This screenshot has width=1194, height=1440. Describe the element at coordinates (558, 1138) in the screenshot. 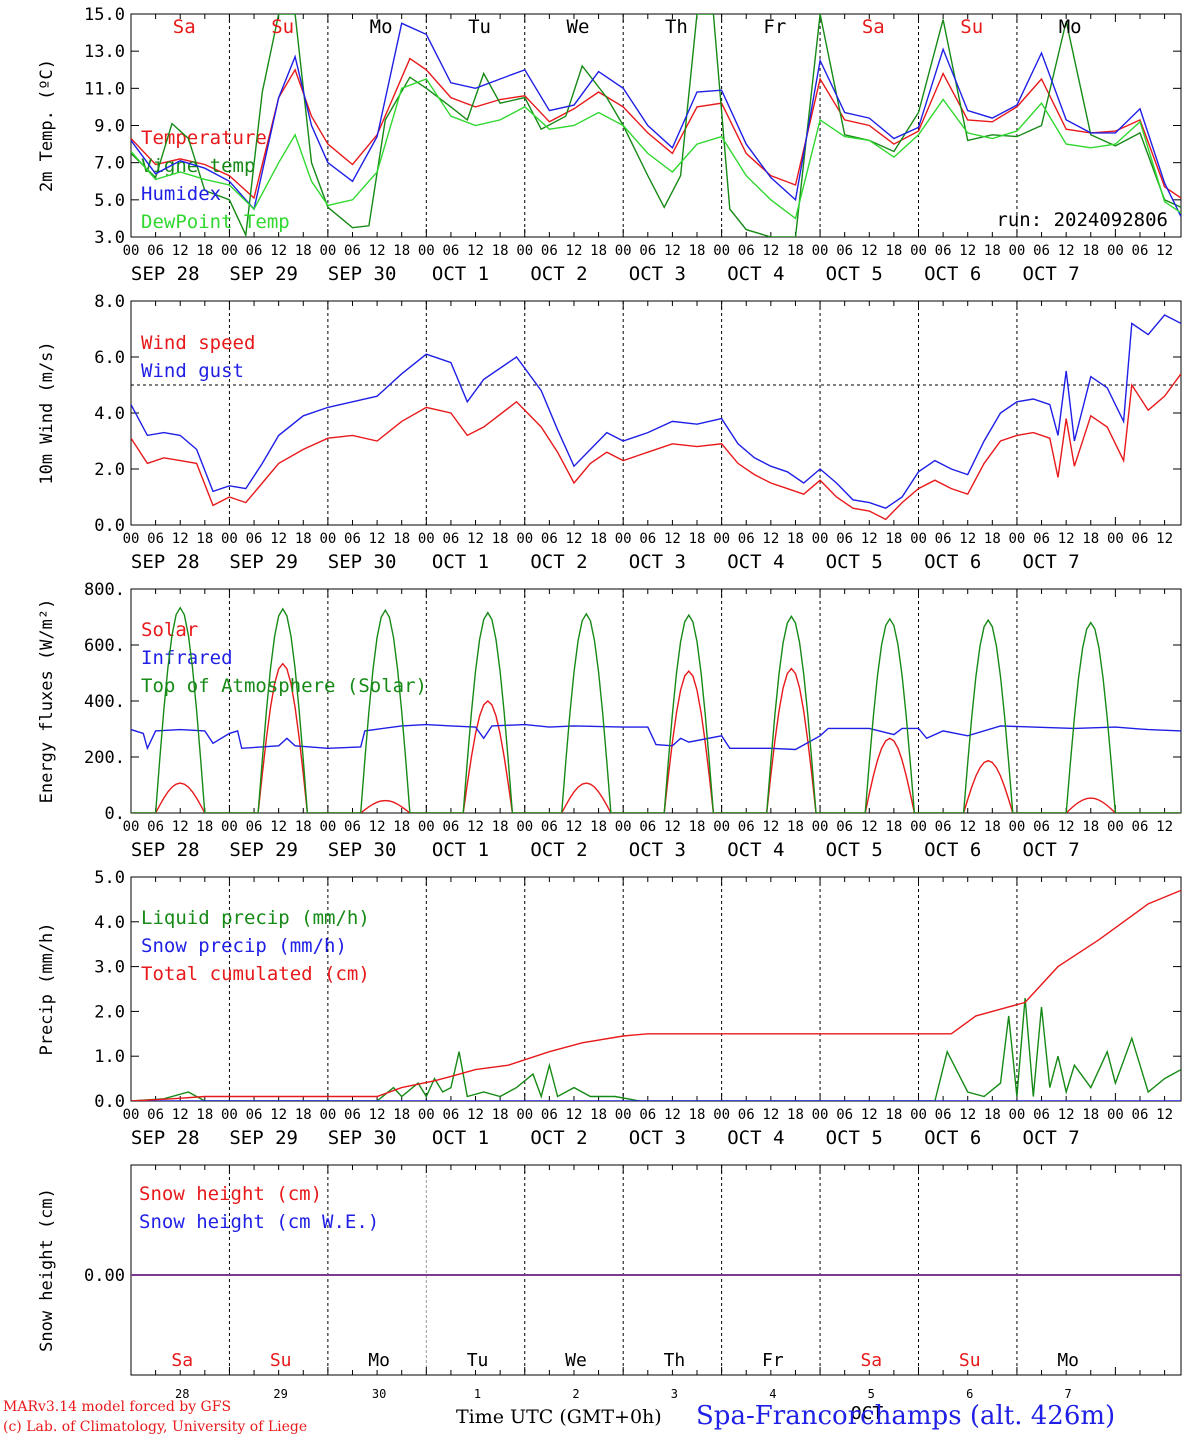

I see `x-date-label: OCT 2` at that location.